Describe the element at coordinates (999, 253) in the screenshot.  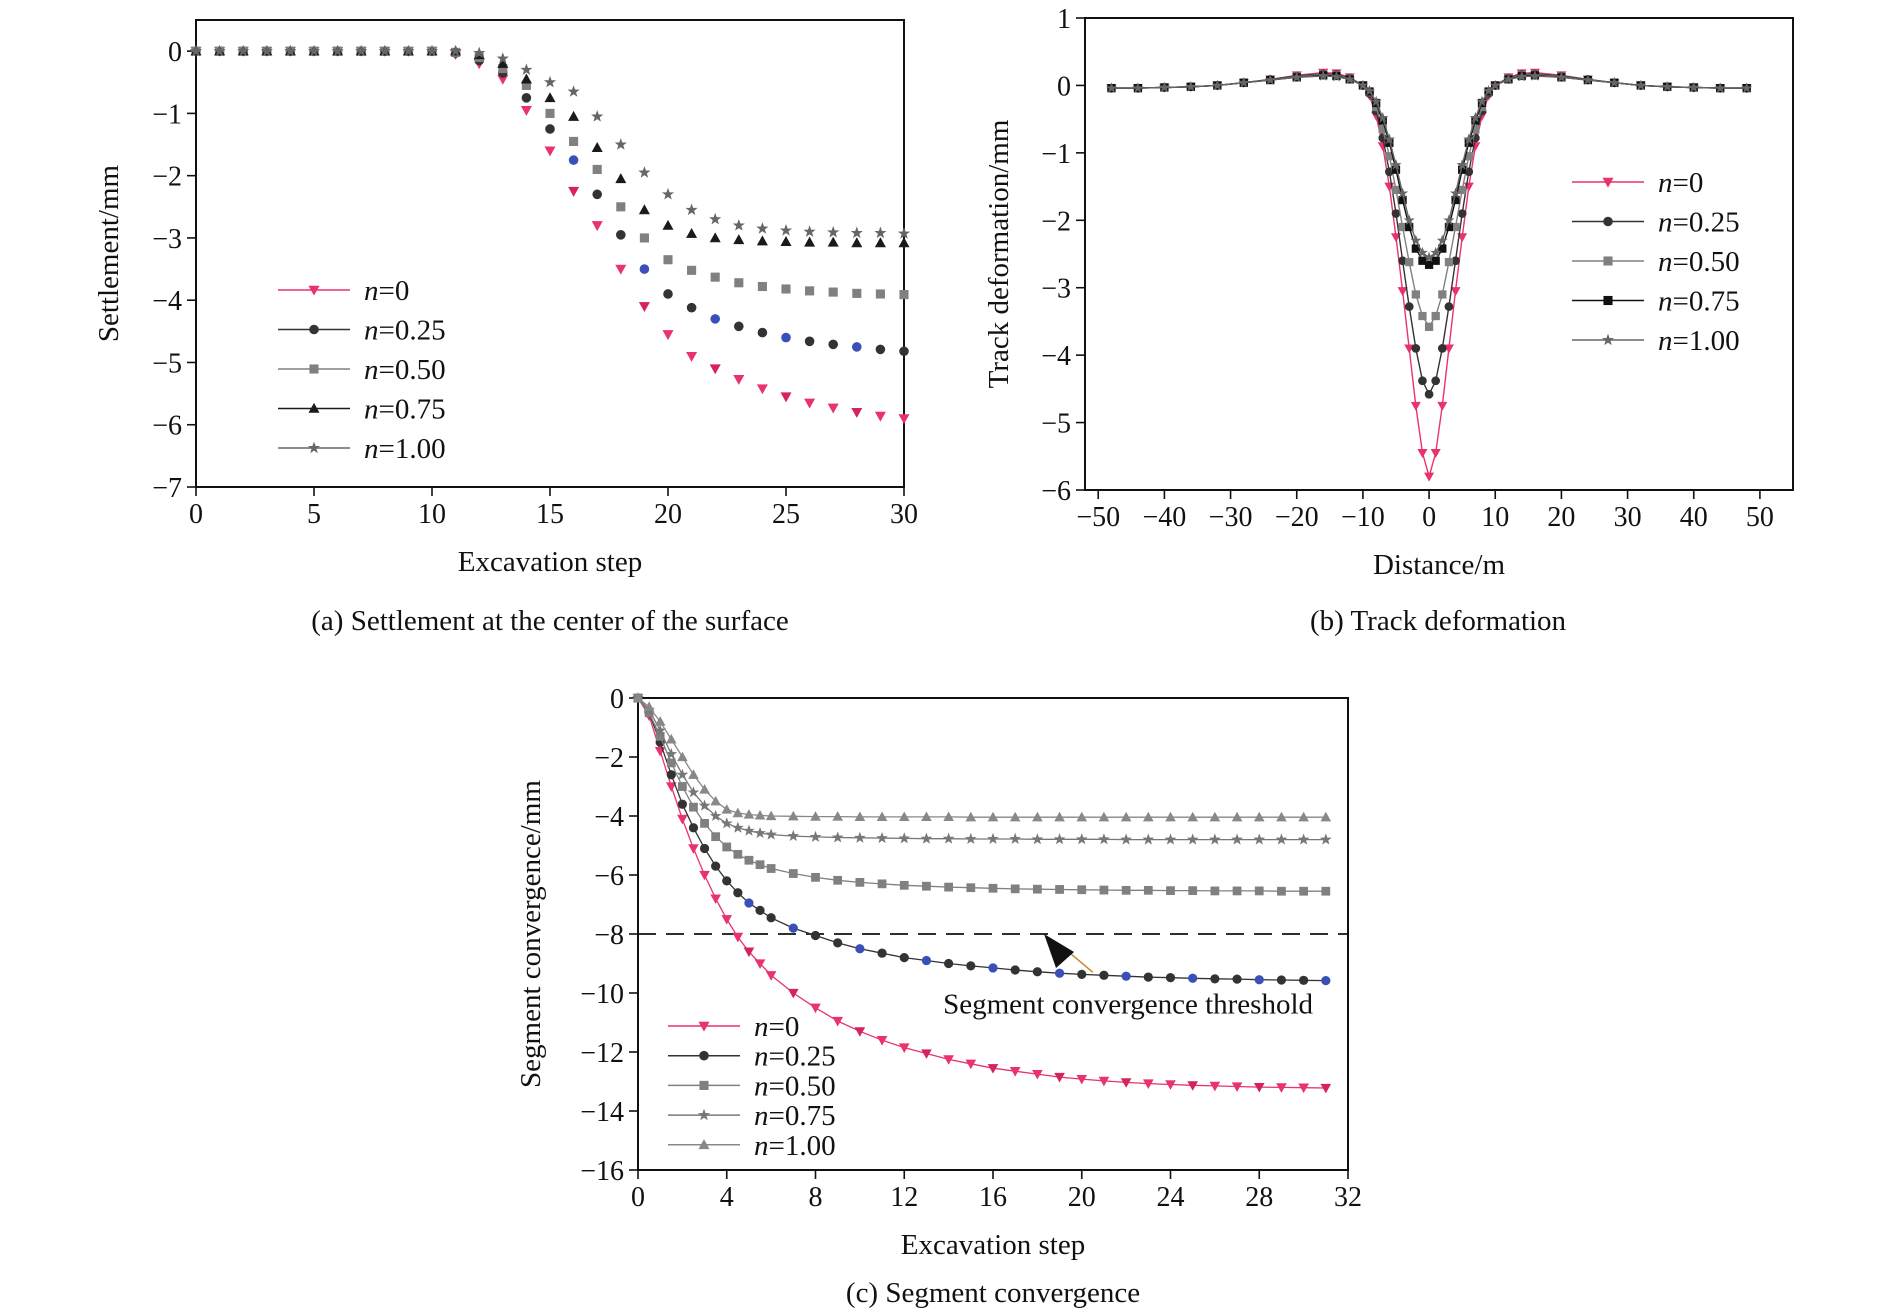
I see `y-axis-title: Track deformation/mm` at that location.